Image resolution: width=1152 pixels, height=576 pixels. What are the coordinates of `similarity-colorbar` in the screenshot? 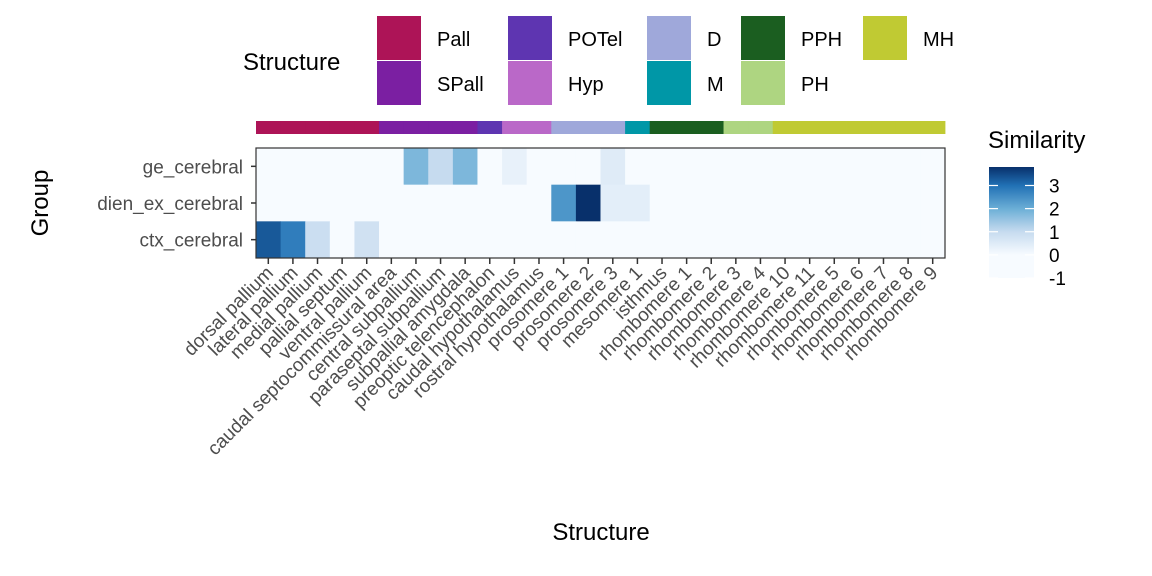 It's located at (1011, 222).